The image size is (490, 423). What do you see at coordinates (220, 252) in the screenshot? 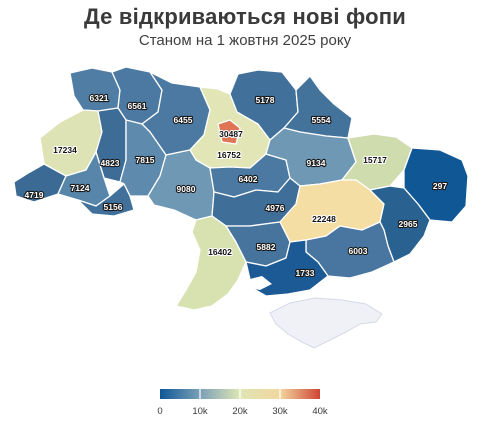
I see `label-odesa: 16402` at bounding box center [220, 252].